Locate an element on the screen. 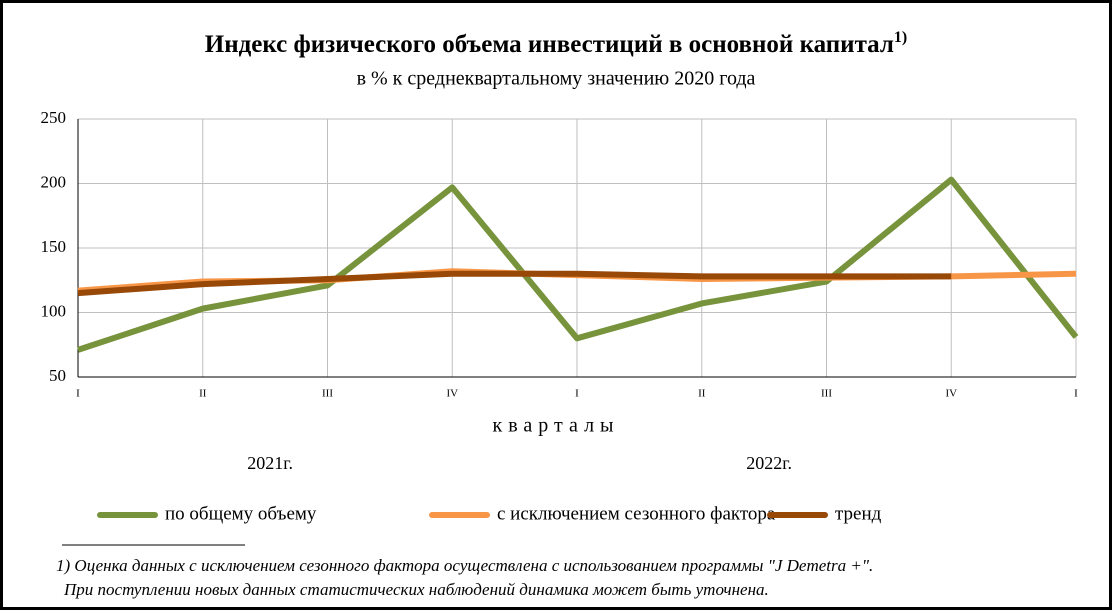 Image resolution: width=1112 pixels, height=610 pixels. title-note: 1) is located at coordinates (900, 37).